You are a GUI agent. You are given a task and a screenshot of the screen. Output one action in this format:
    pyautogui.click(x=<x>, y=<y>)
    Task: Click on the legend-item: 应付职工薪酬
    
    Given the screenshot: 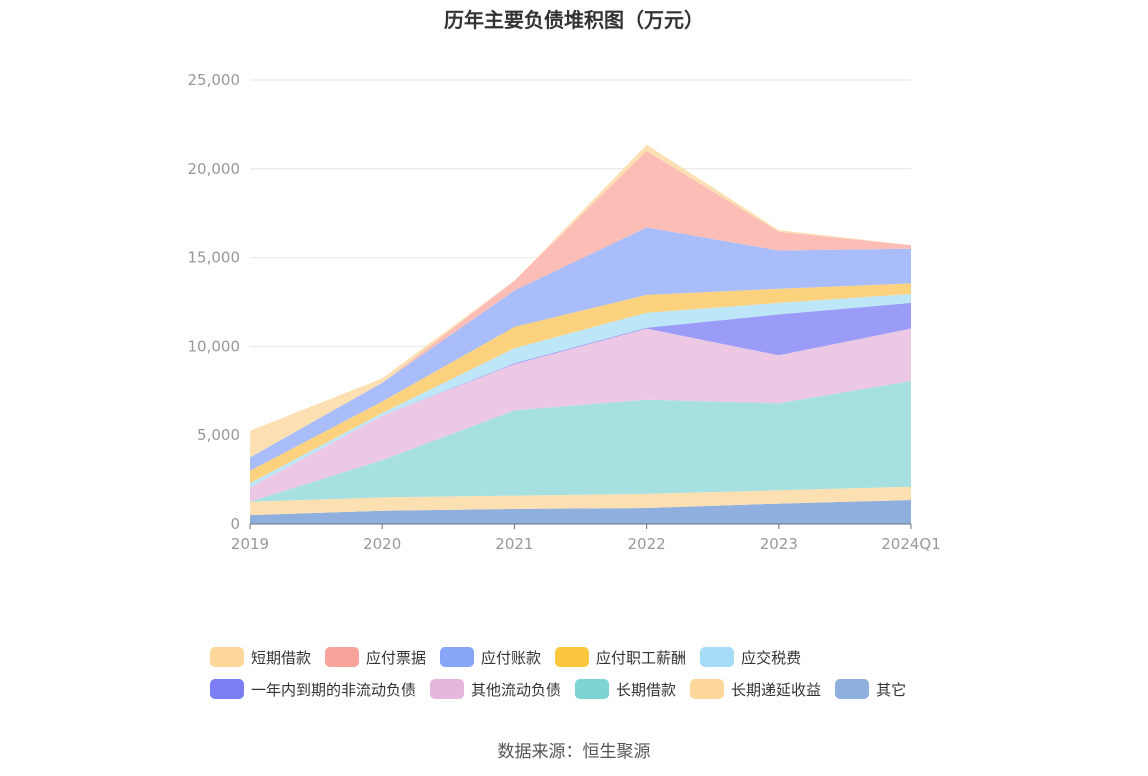 What is the action you would take?
    pyautogui.click(x=620, y=657)
    